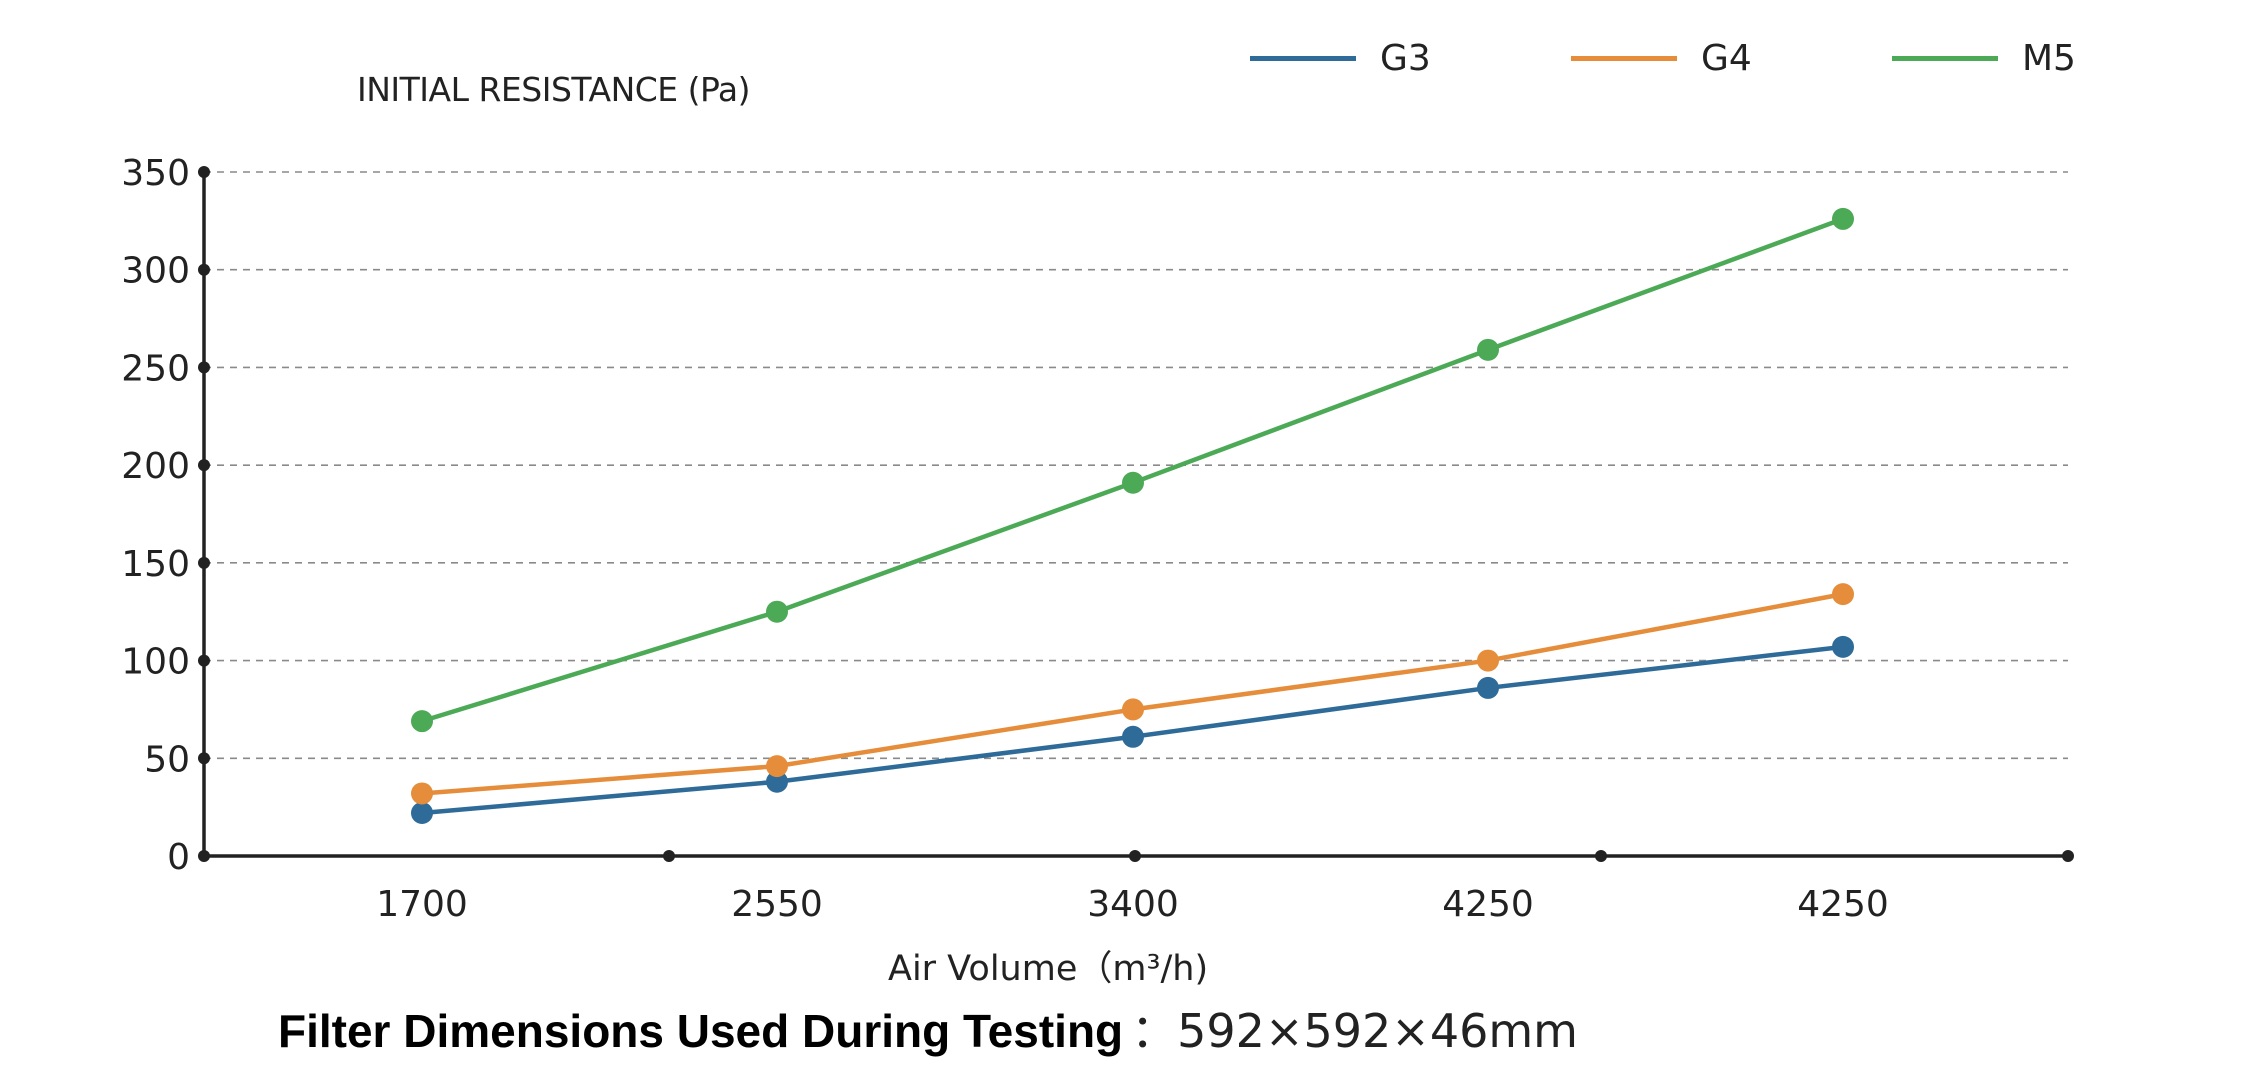 The image size is (2262, 1080). I want to click on legend-item-m5: M5, so click(1984, 58).